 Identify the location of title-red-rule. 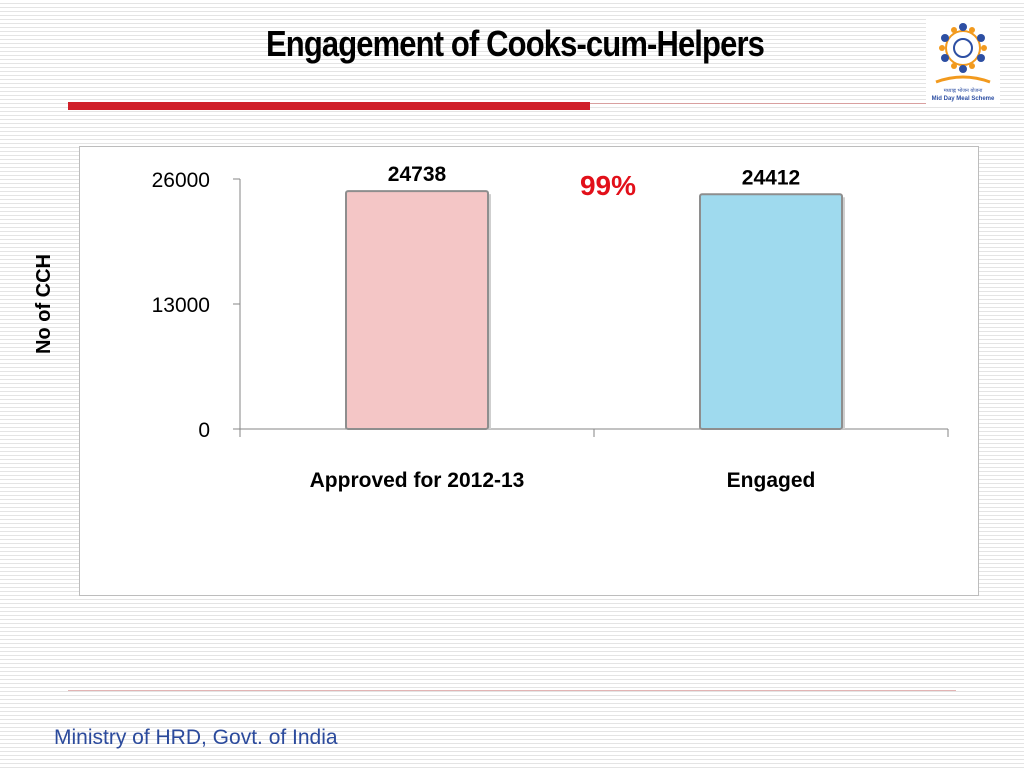
(329, 106).